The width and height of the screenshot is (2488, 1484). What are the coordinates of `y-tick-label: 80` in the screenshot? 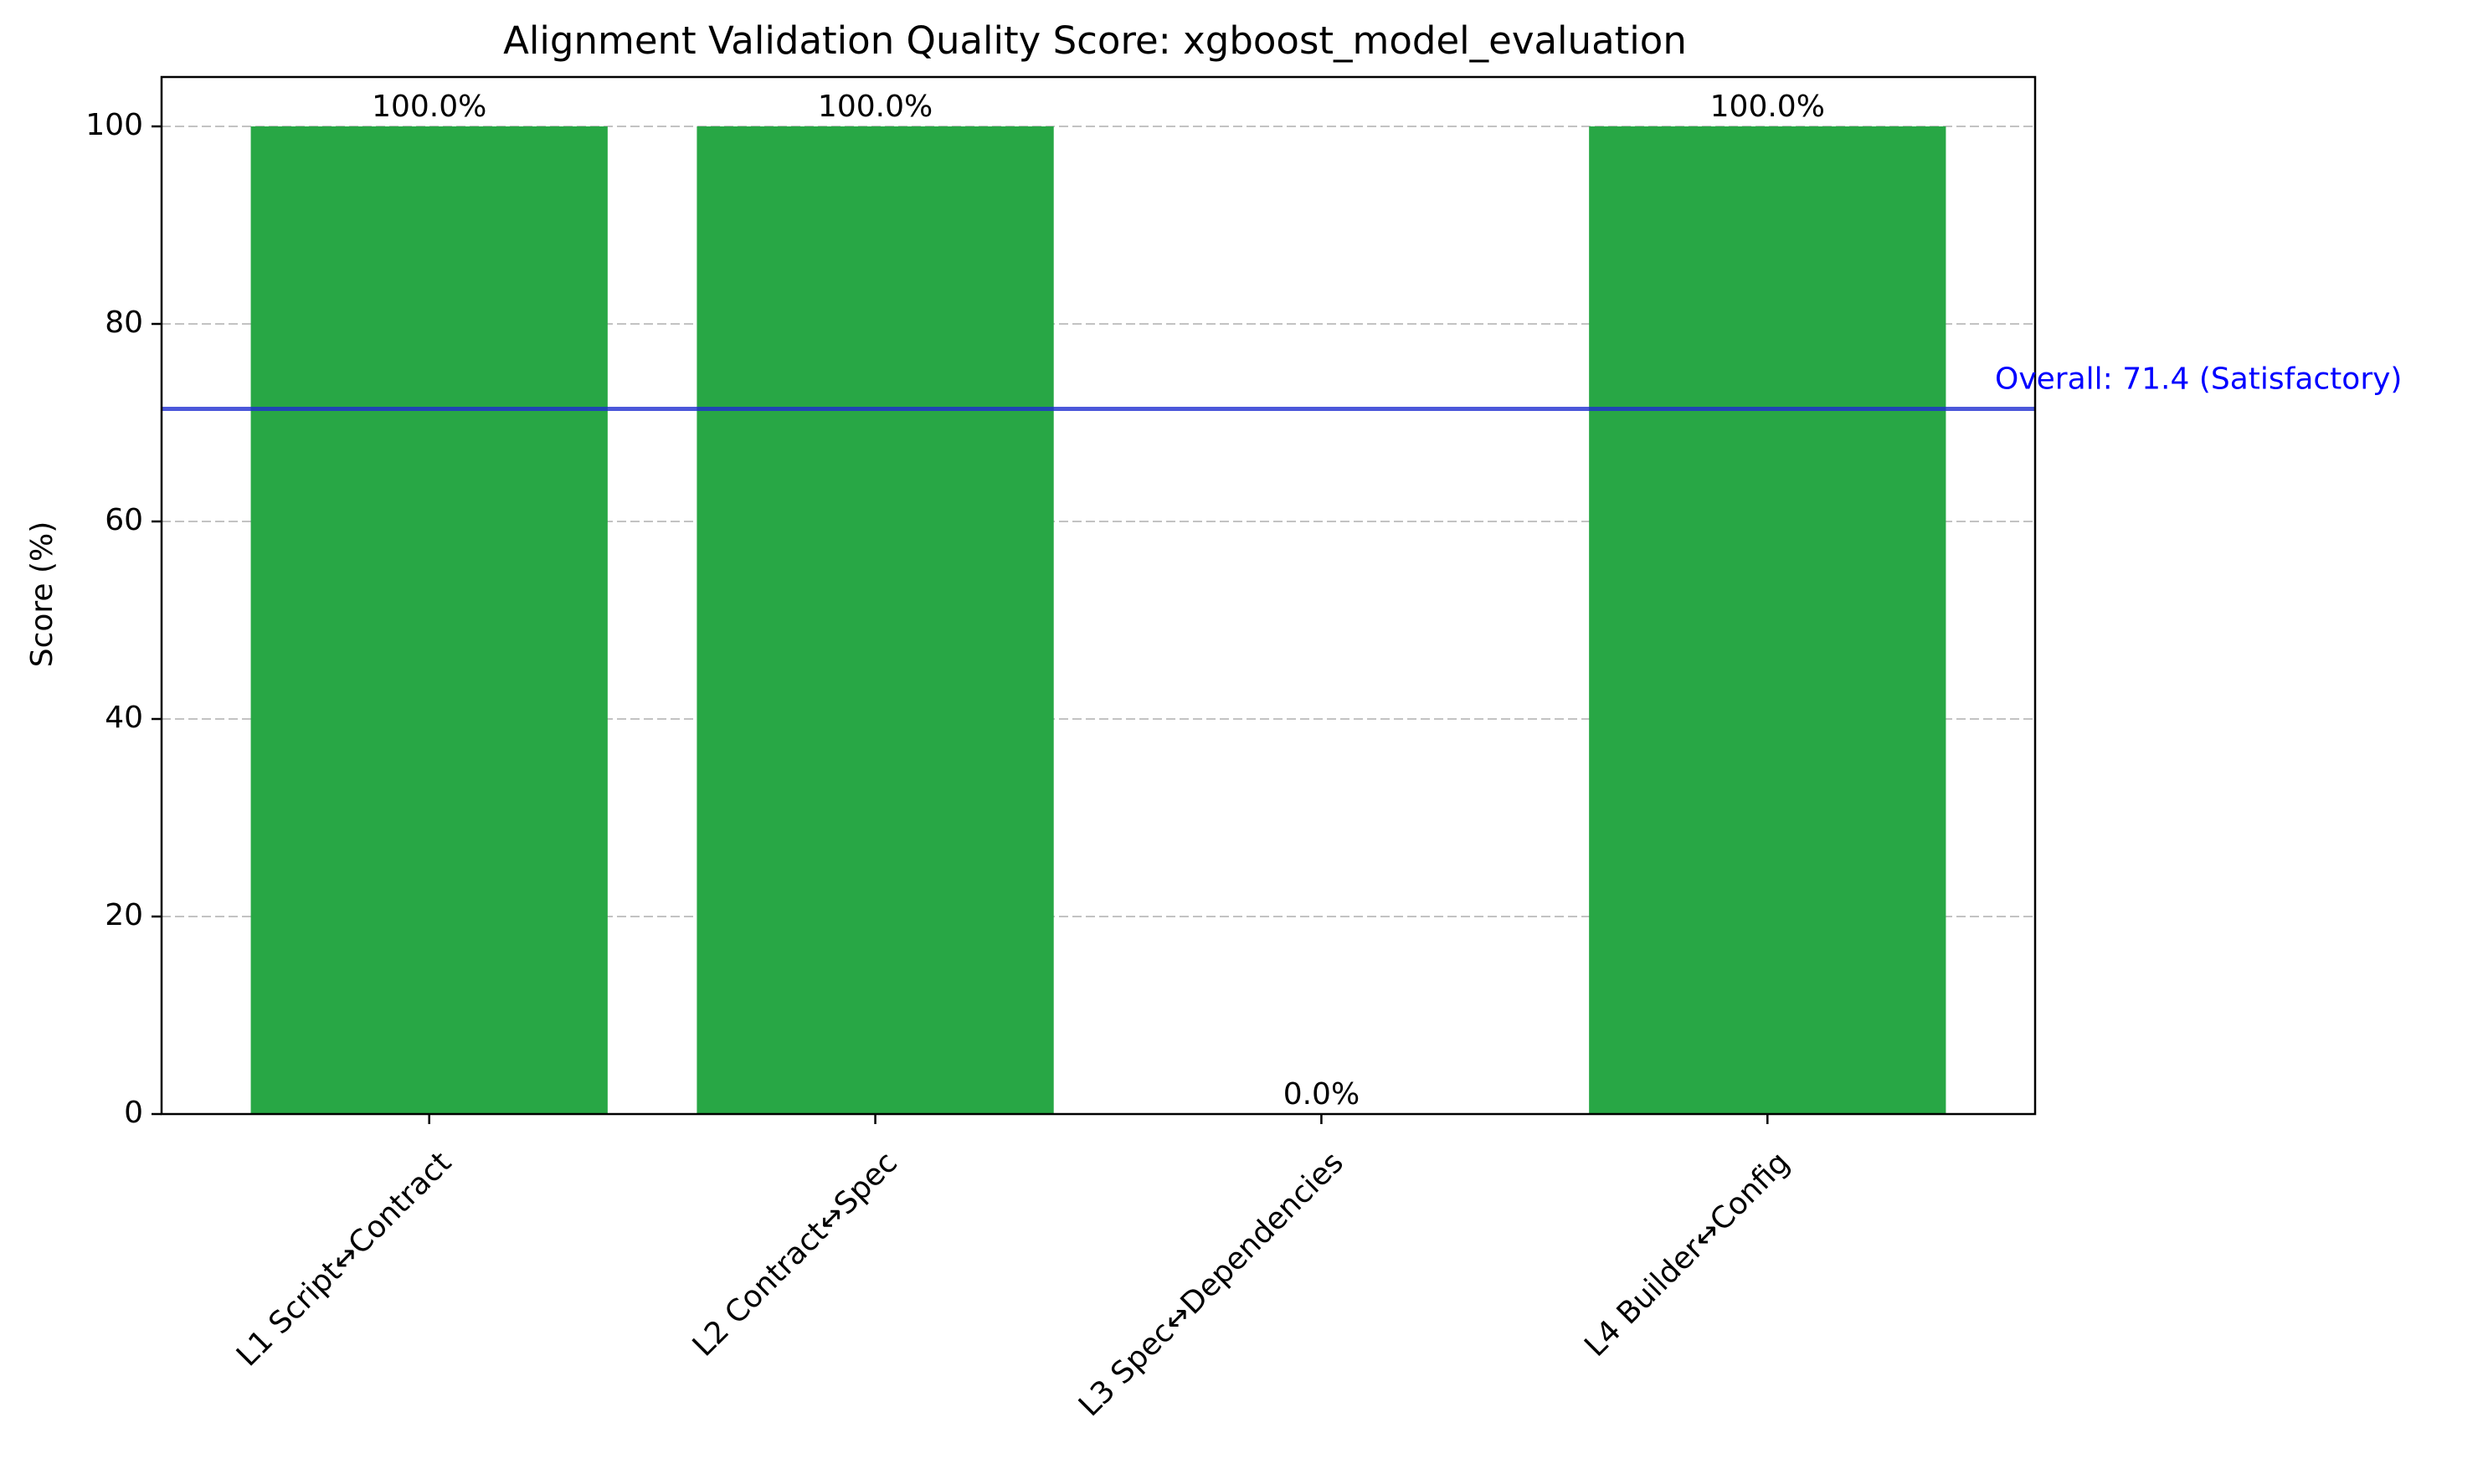 It's located at (124, 323).